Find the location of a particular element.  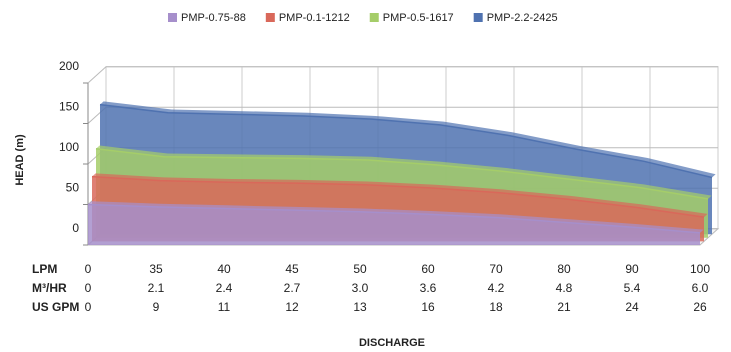

x-tick-label: 50 is located at coordinates (360, 269).